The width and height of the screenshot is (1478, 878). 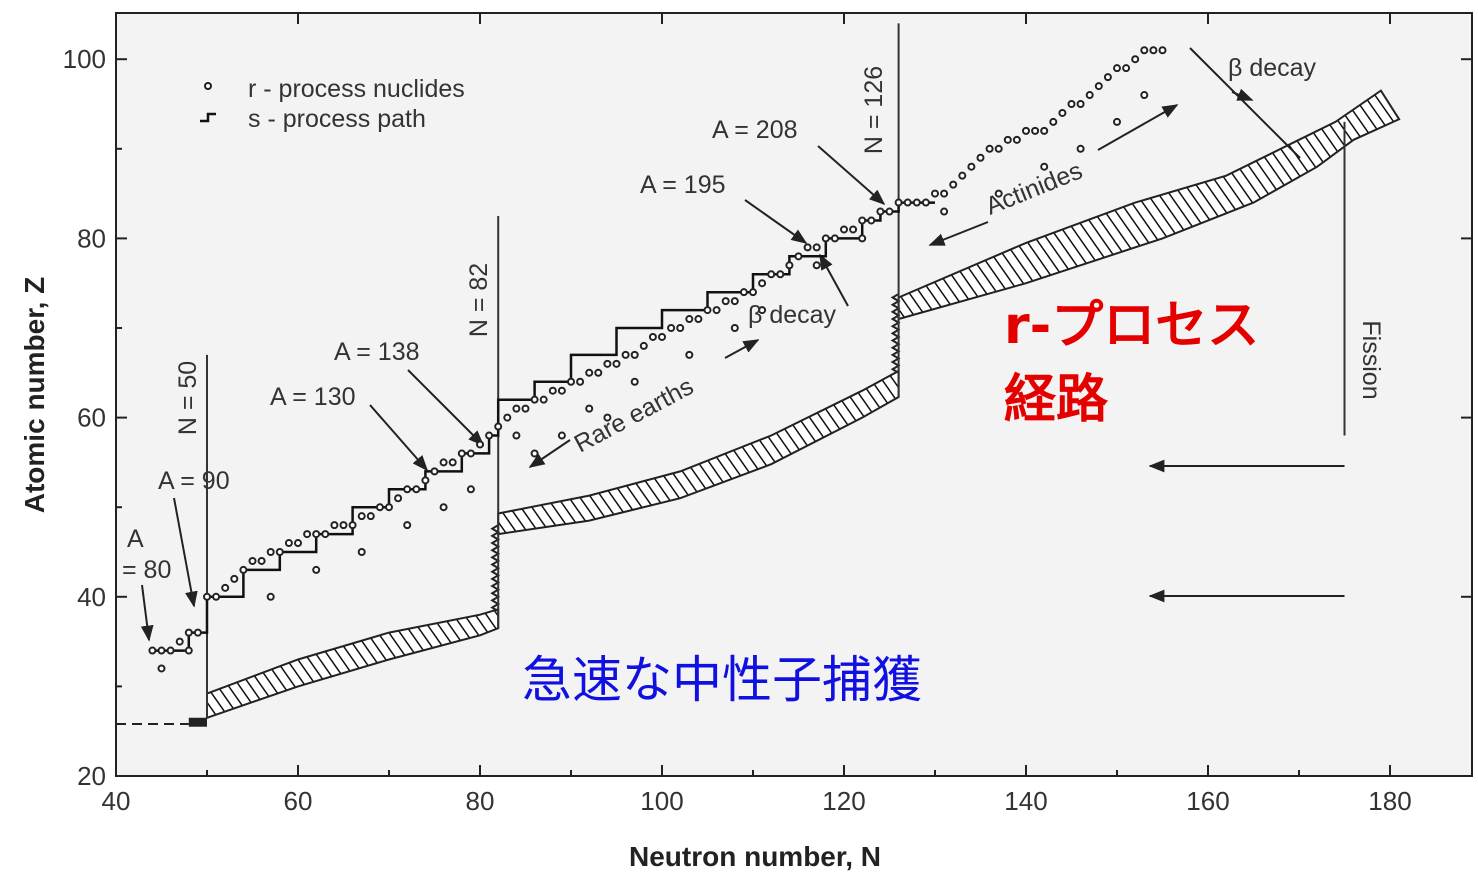 What do you see at coordinates (792, 315) in the screenshot?
I see `annotation-beta-decay: β decay` at bounding box center [792, 315].